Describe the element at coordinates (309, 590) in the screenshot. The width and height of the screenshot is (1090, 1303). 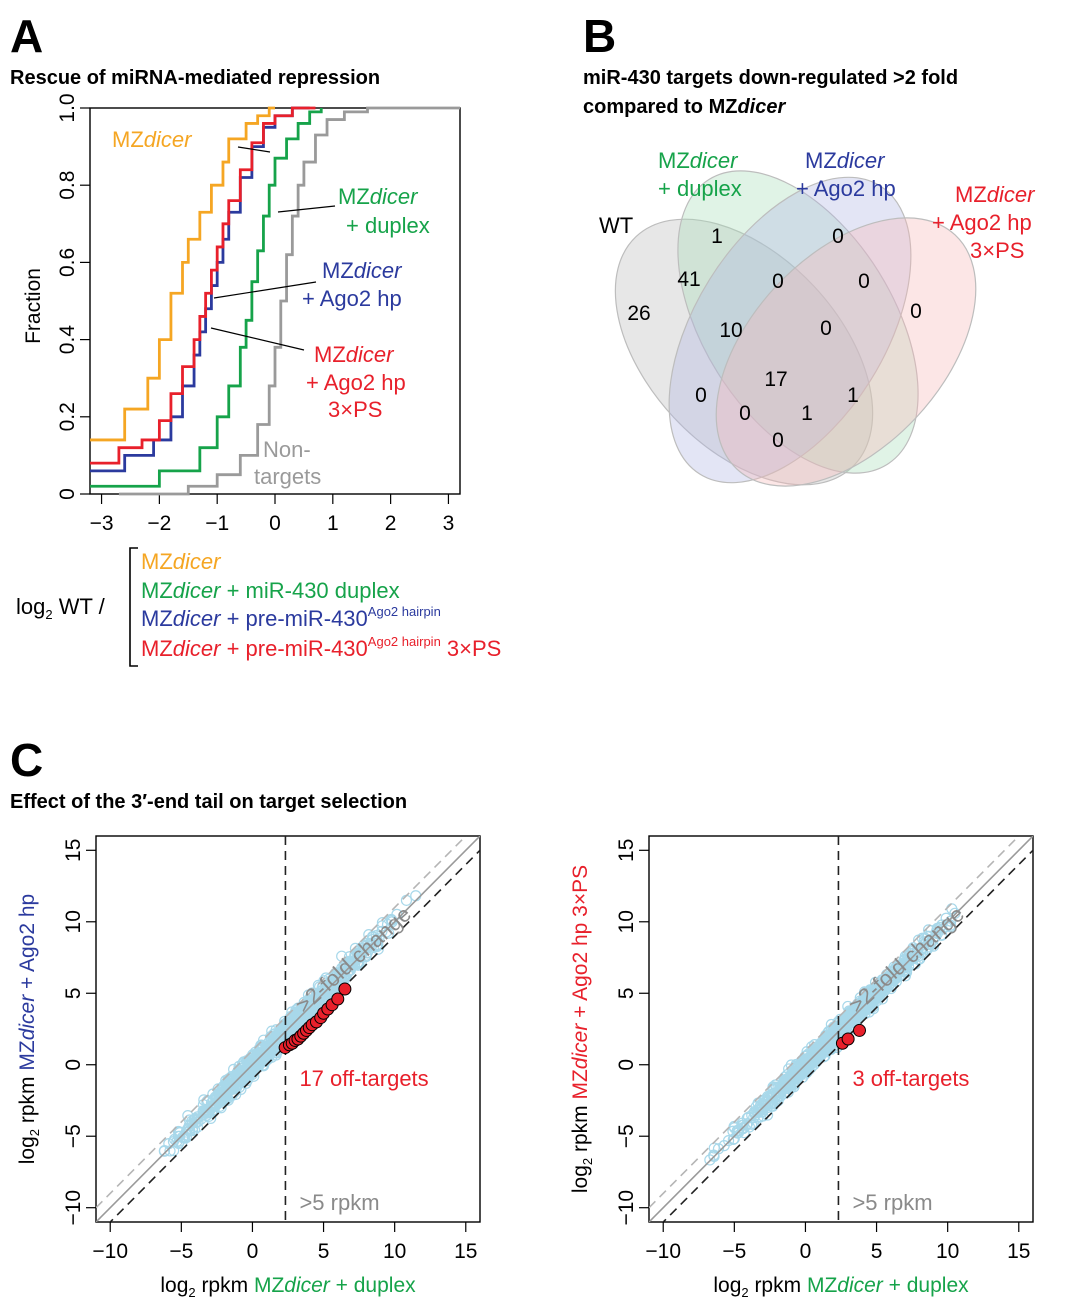
I see `legend-row-text: + miR-430 duplex` at that location.